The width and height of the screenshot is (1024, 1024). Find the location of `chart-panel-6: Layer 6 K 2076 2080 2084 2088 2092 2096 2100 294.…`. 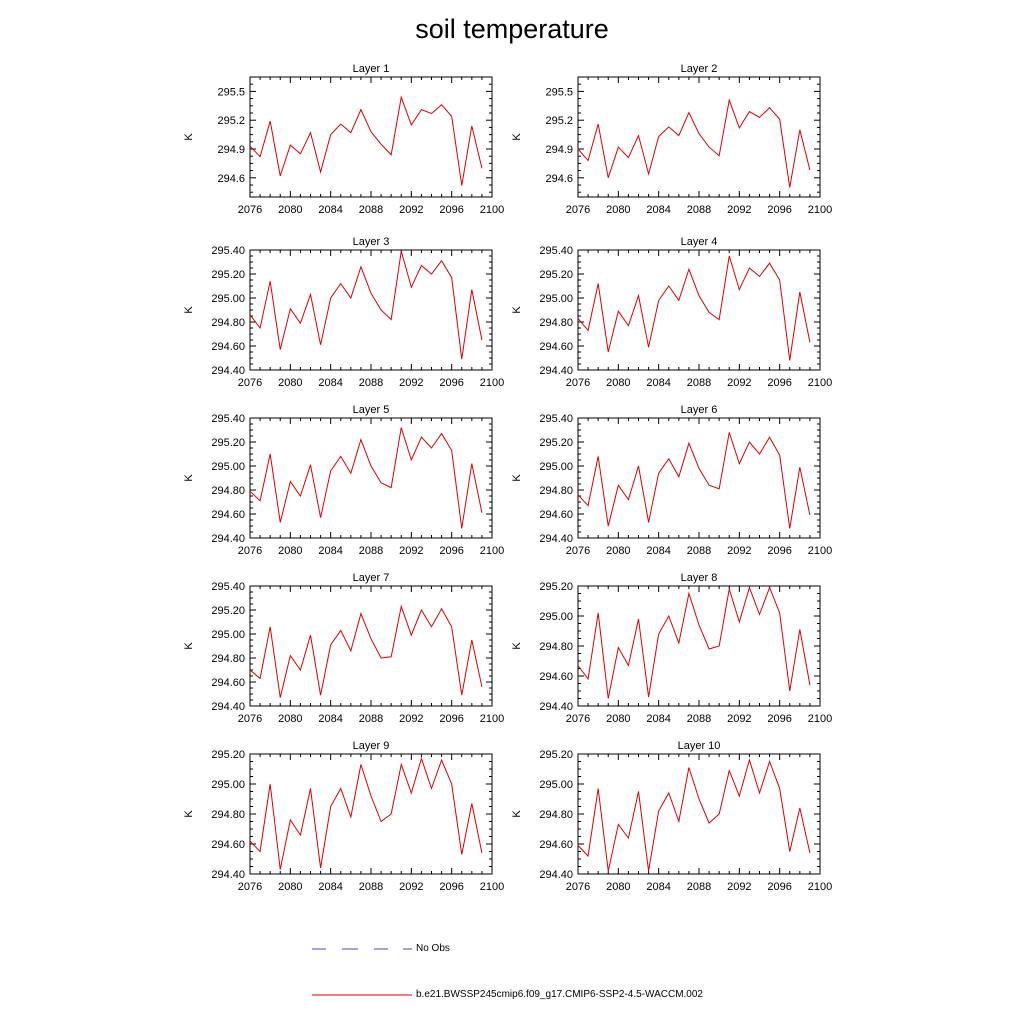

chart-panel-6: Layer 6 K 2076 2080 2084 2088 2092 2096 2100 294.… is located at coordinates (669, 485).